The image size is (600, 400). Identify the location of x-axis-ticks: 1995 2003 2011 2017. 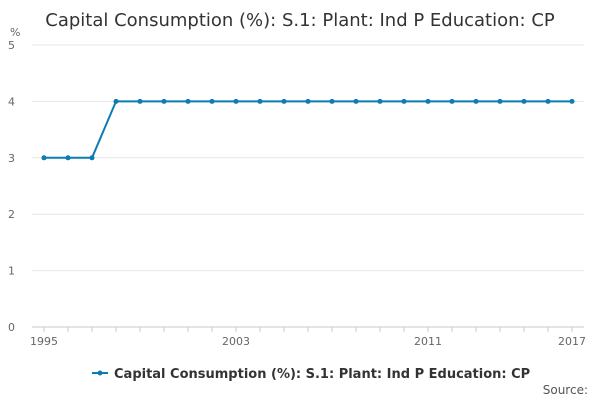
(308, 337).